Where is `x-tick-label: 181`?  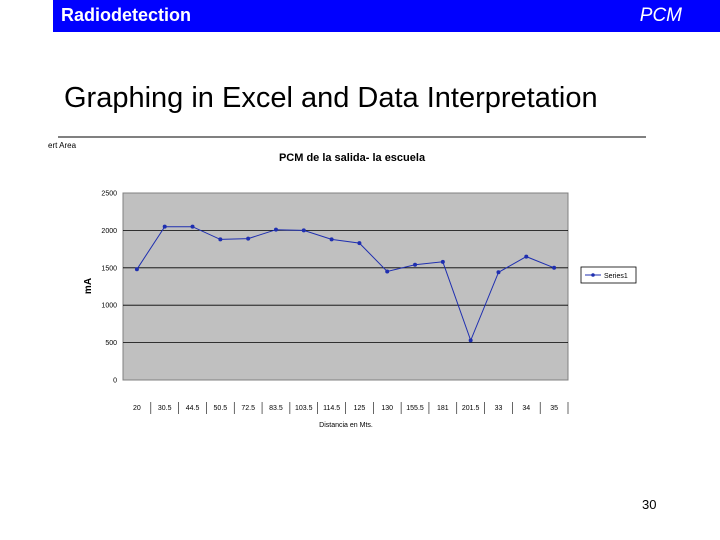
x-tick-label: 181 is located at coordinates (443, 408).